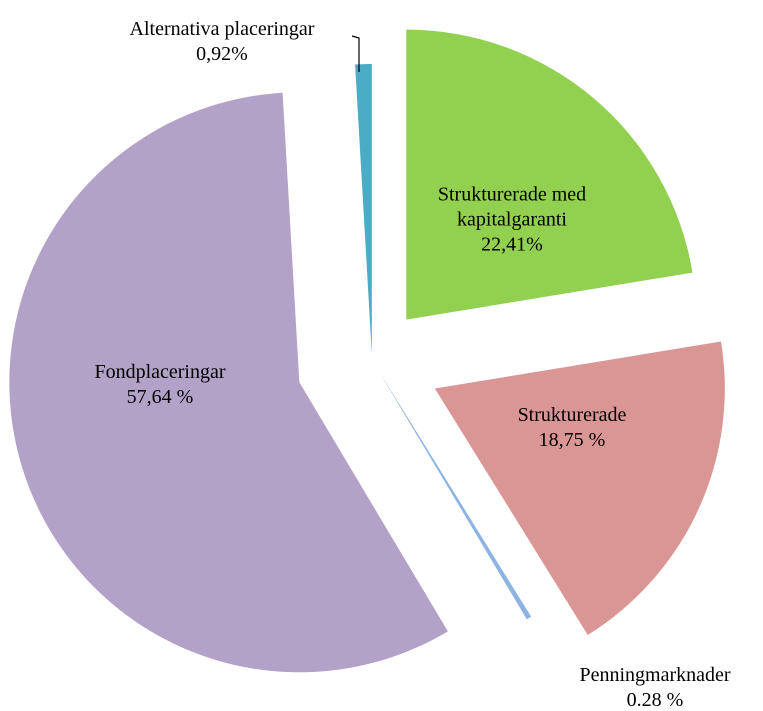  I want to click on slice-label: Penningmarknader 0.28 %, so click(654, 687).